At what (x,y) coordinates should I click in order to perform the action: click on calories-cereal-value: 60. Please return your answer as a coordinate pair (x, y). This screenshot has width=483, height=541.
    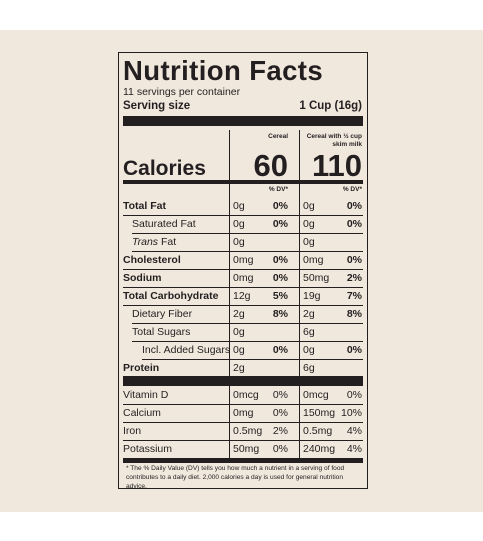
    Looking at the image, I should click on (270, 165).